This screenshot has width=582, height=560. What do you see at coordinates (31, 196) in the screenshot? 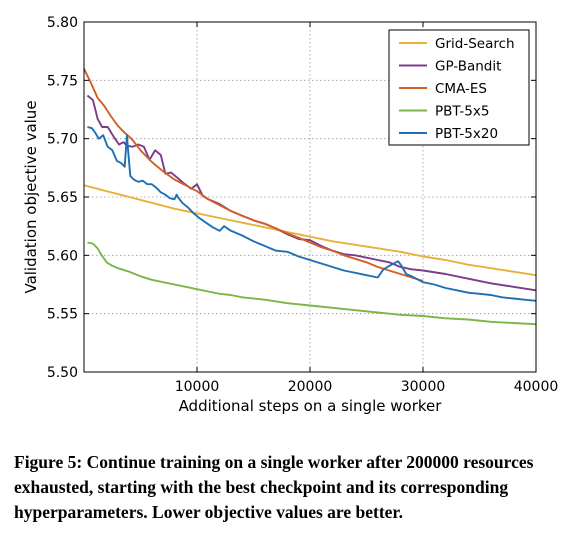
I see `y-axis-title: Validation objective value` at bounding box center [31, 196].